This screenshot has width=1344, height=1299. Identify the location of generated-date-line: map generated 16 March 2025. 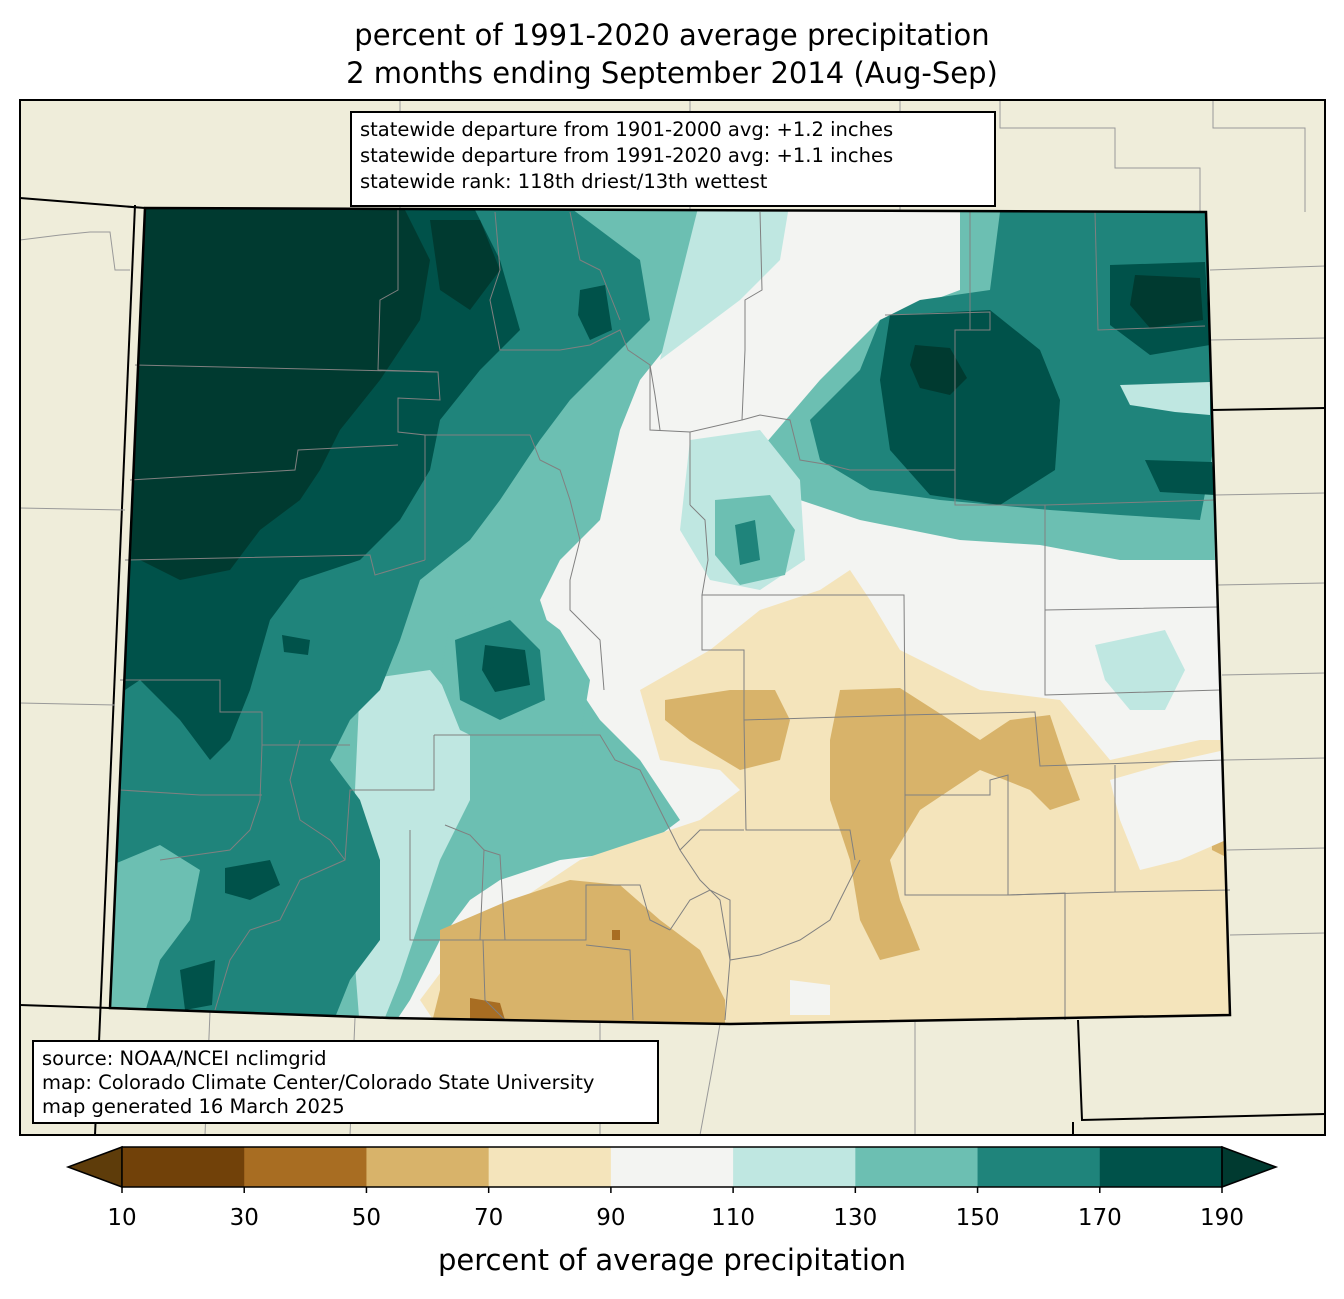
(193, 1106).